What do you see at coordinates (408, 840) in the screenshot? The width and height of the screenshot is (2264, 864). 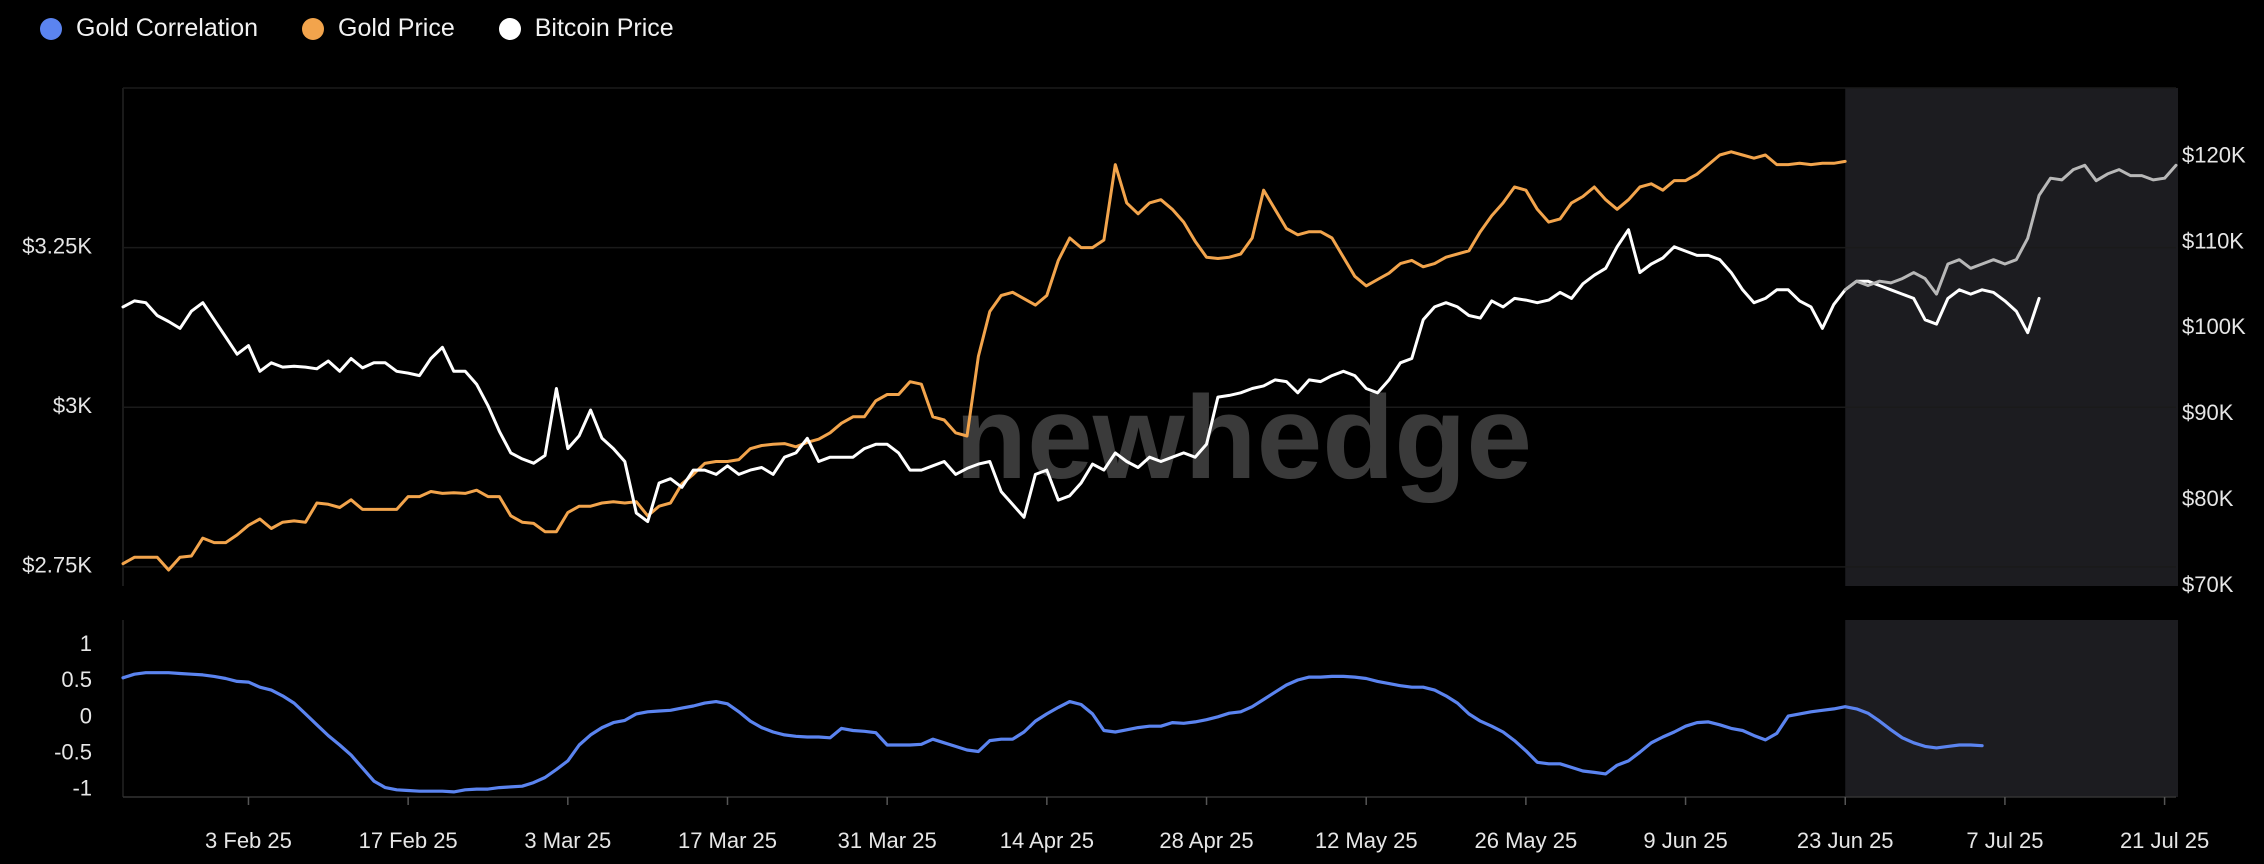 I see `x-axis-tick-label: 17 Feb 25` at bounding box center [408, 840].